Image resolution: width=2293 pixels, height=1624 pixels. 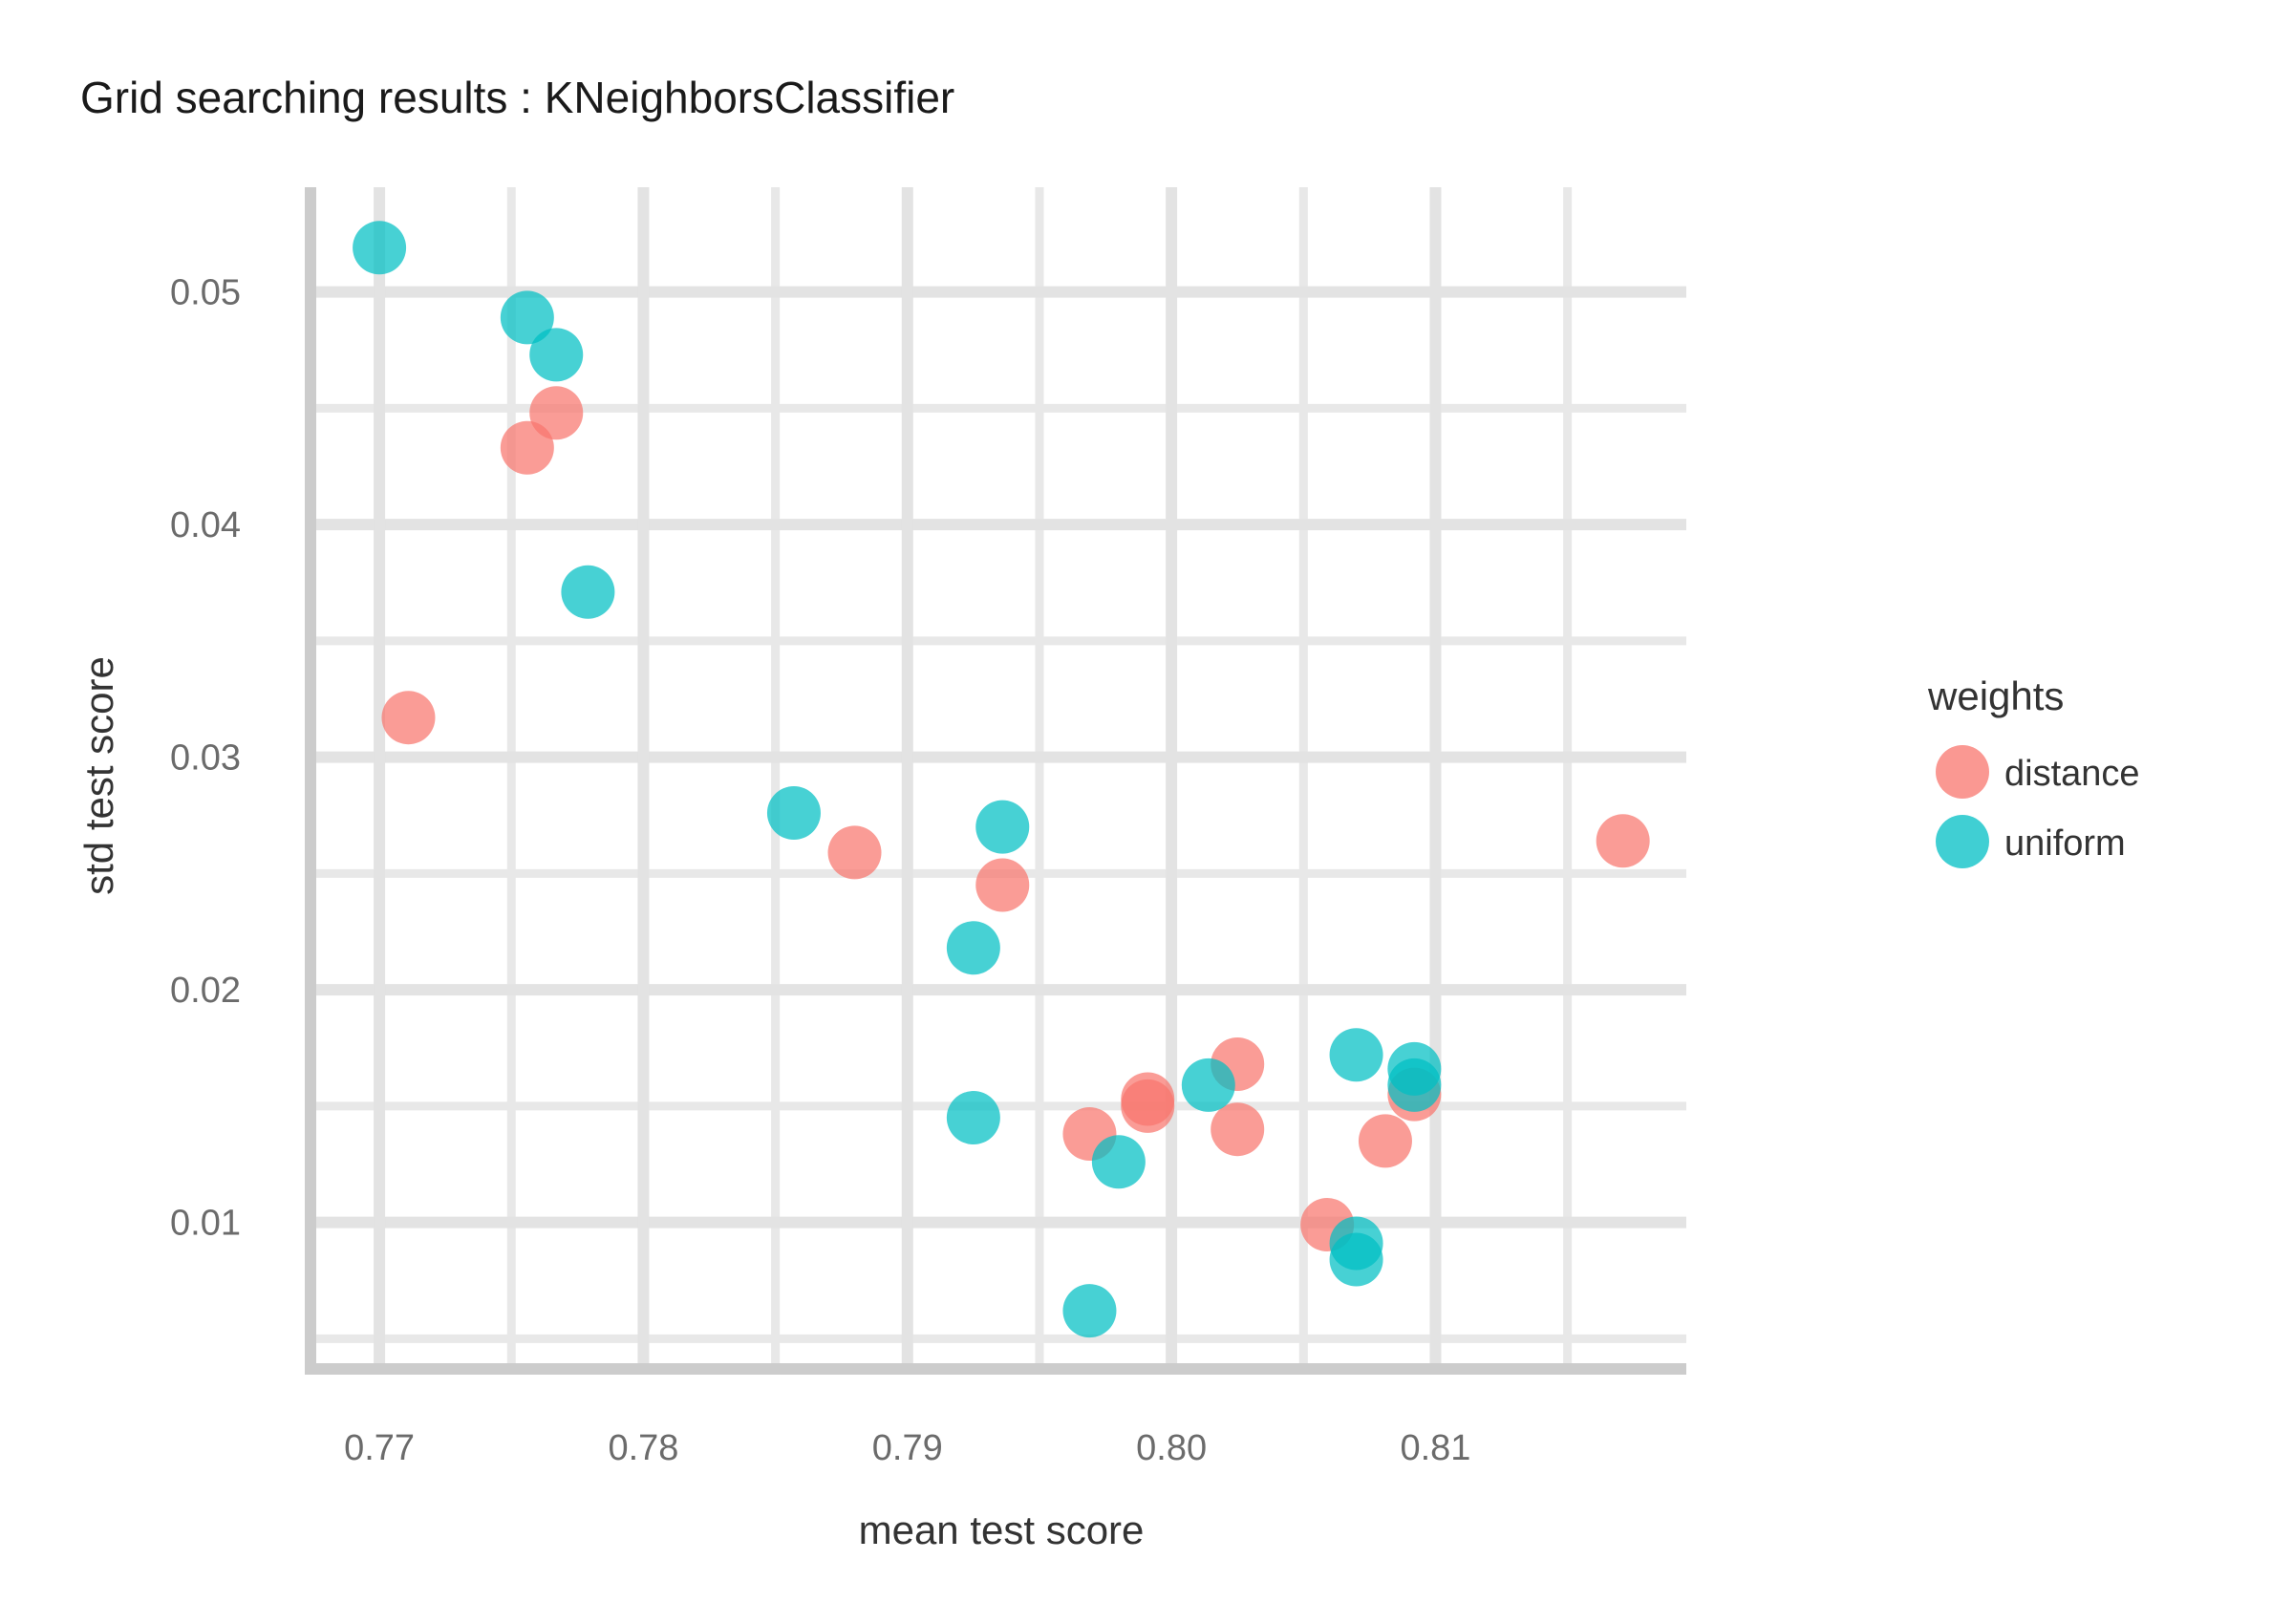 What do you see at coordinates (205, 525) in the screenshot?
I see `y-tick-label: 0.04` at bounding box center [205, 525].